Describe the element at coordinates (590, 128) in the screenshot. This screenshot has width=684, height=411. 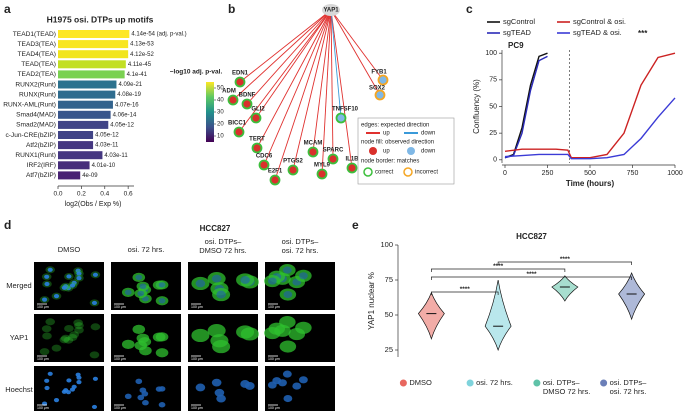
I see `series-line` at that location.